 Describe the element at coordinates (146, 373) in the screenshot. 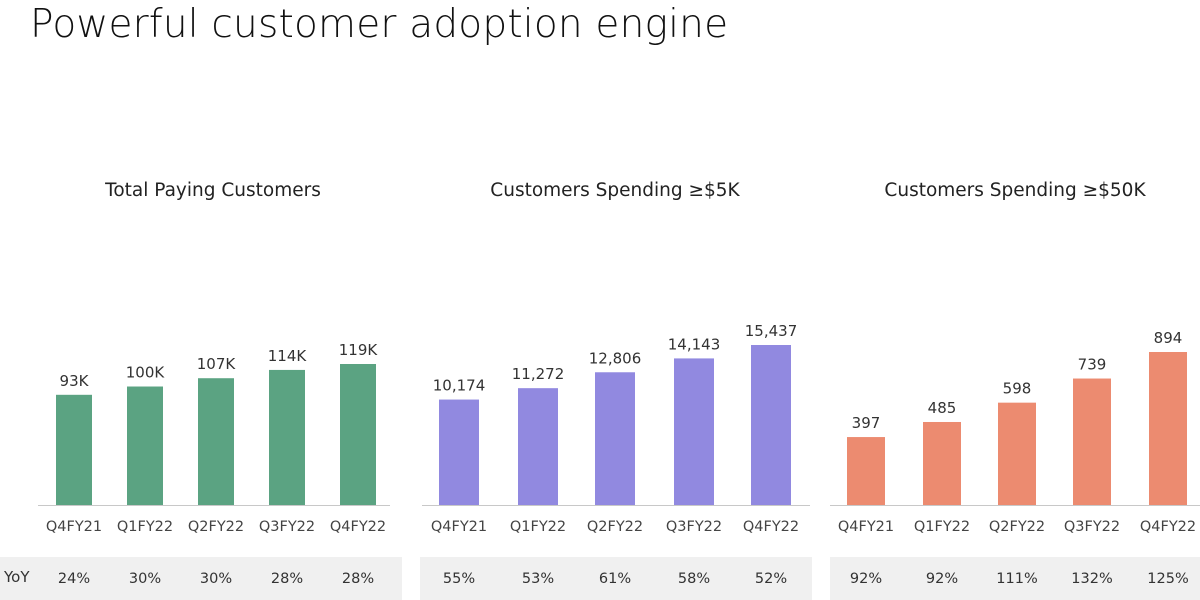

I see `value-label-total-paying-q1fy22: 100K` at that location.